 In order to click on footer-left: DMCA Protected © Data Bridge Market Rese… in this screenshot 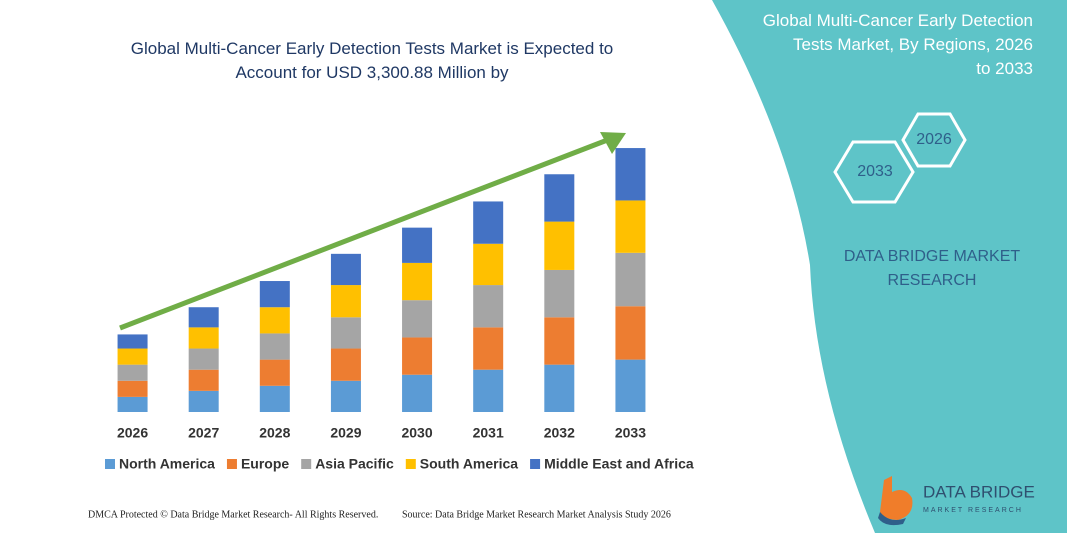, I will do `click(233, 514)`.